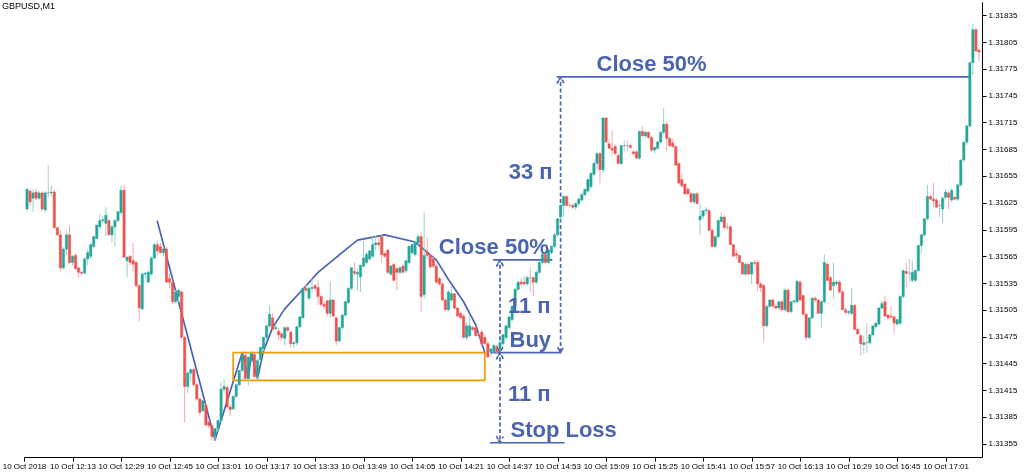 This screenshot has width=1024, height=473. What do you see at coordinates (801, 466) in the screenshot?
I see `x-tick-label: 10 Oct 16:13` at bounding box center [801, 466].